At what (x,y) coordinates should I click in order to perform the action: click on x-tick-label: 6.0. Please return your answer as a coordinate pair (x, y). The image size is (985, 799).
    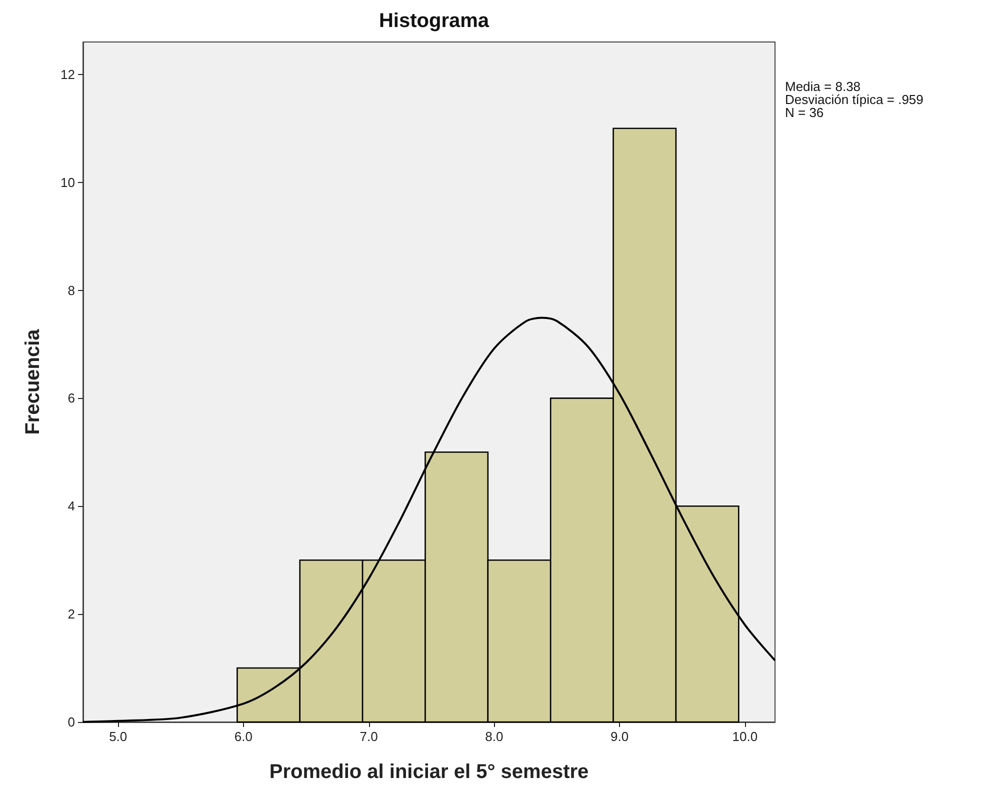
    Looking at the image, I should click on (243, 736).